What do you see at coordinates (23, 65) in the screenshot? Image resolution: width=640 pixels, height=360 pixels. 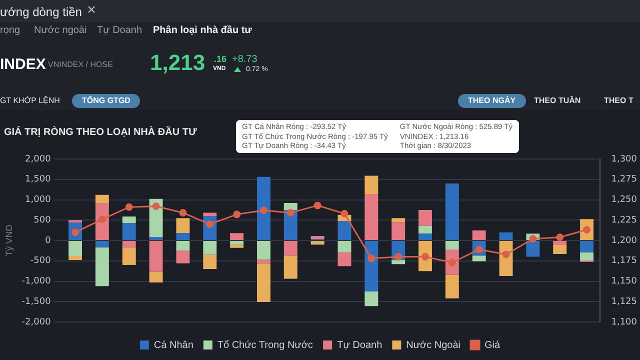 I see `text: INDEX` at bounding box center [23, 65].